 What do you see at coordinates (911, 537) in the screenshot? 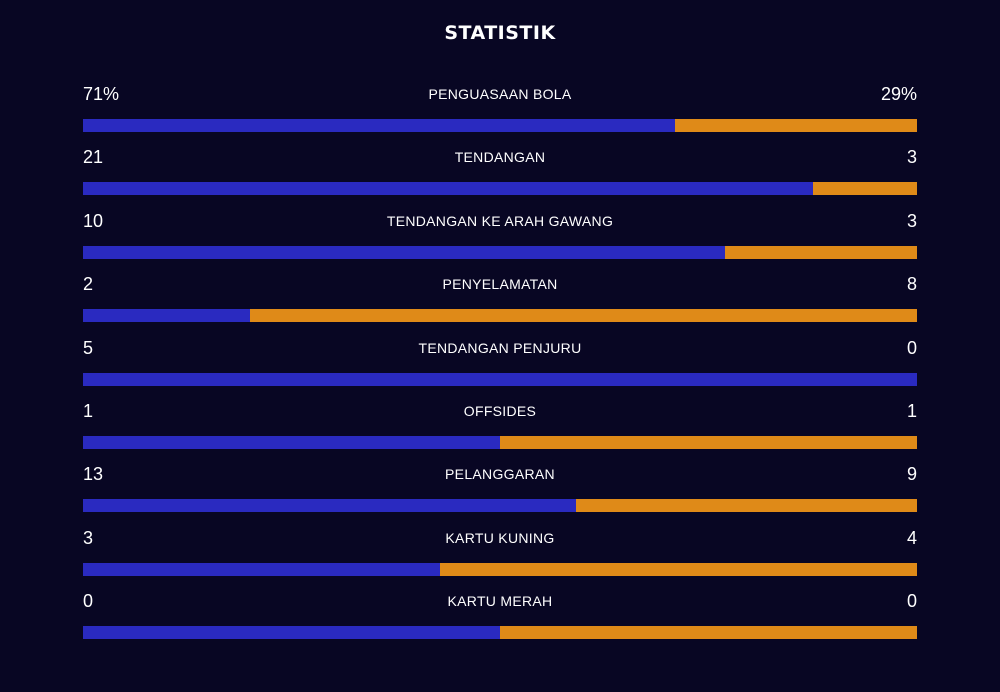
I see `away-value: 4` at bounding box center [911, 537].